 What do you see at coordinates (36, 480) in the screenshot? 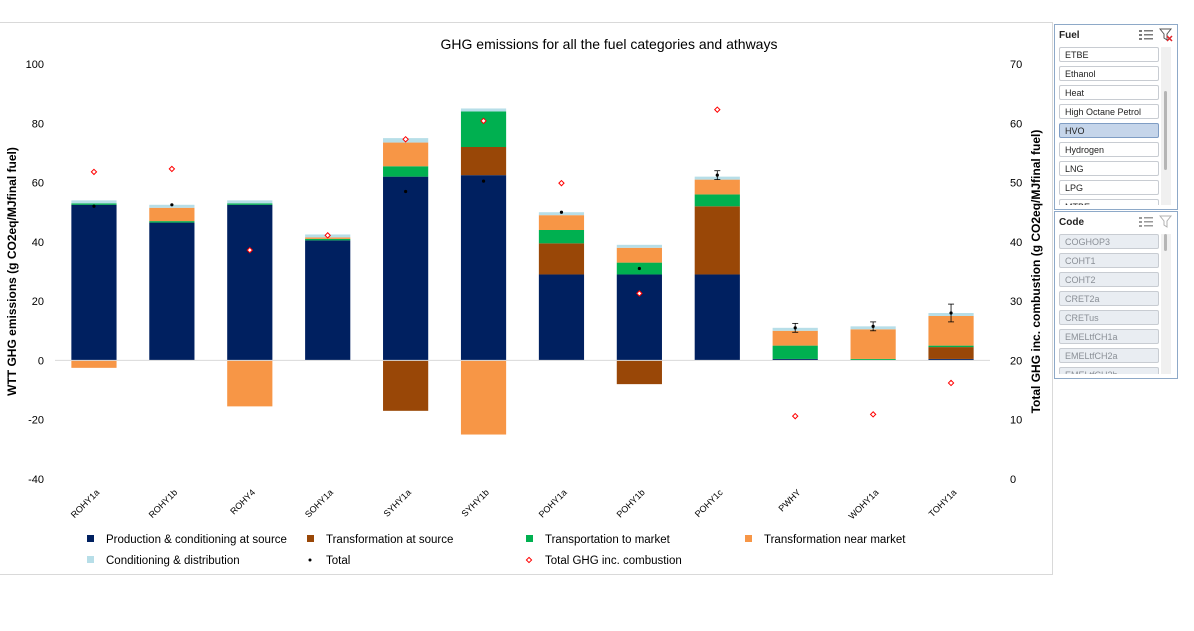
I see `y-left-tick-label: -40` at bounding box center [36, 480].